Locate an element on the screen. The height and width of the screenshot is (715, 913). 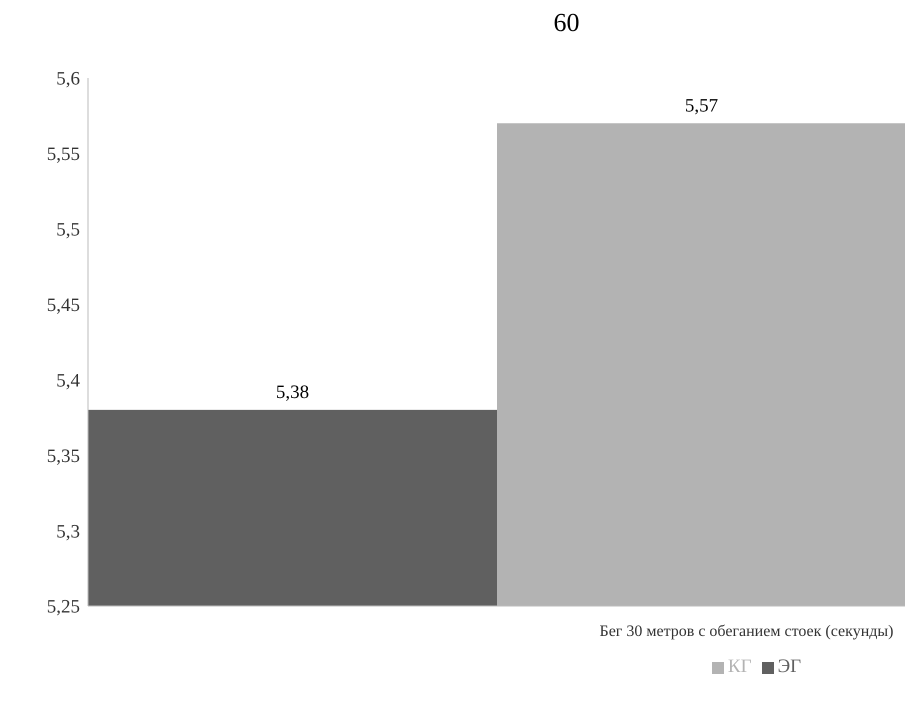
y-tick-label: 5,45 is located at coordinates (63, 305).